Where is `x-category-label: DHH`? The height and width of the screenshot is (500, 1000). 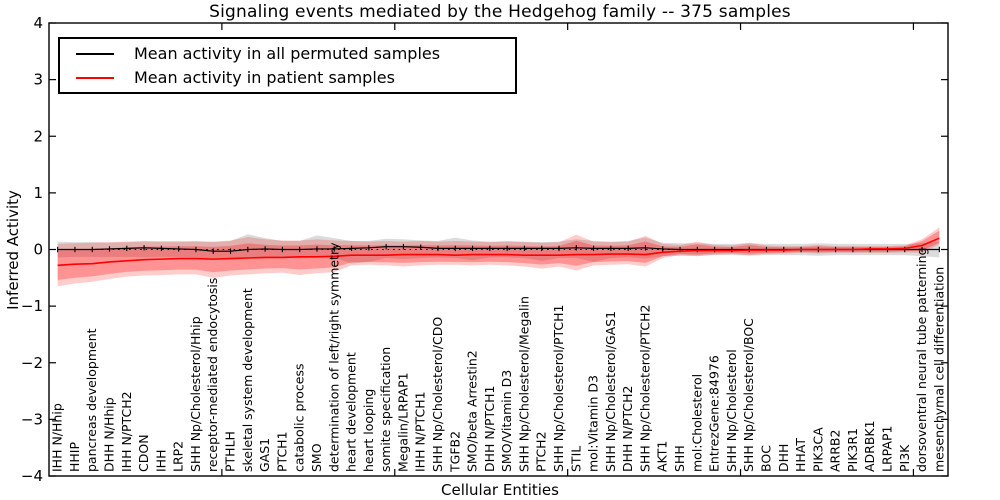 x-category-label: DHH is located at coordinates (783, 458).